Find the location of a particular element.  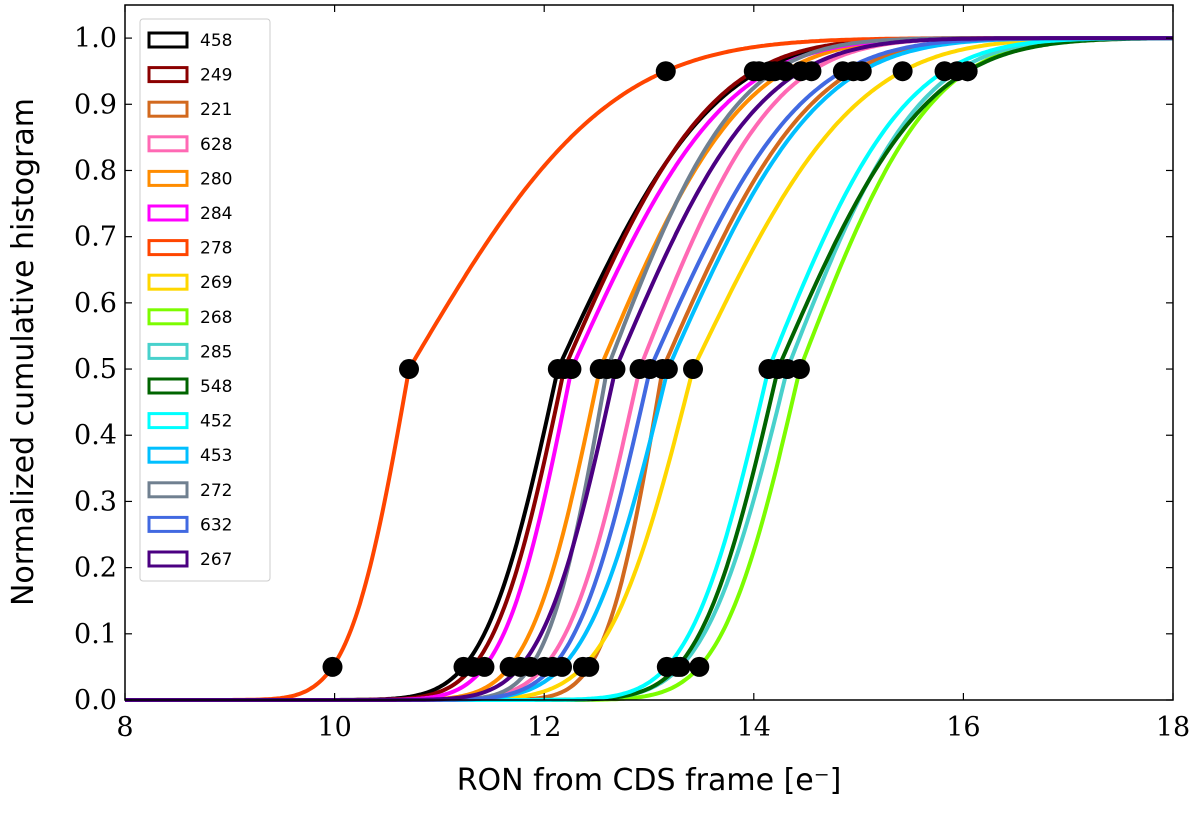

y-tick-label: 0.3 is located at coordinates (95, 501).